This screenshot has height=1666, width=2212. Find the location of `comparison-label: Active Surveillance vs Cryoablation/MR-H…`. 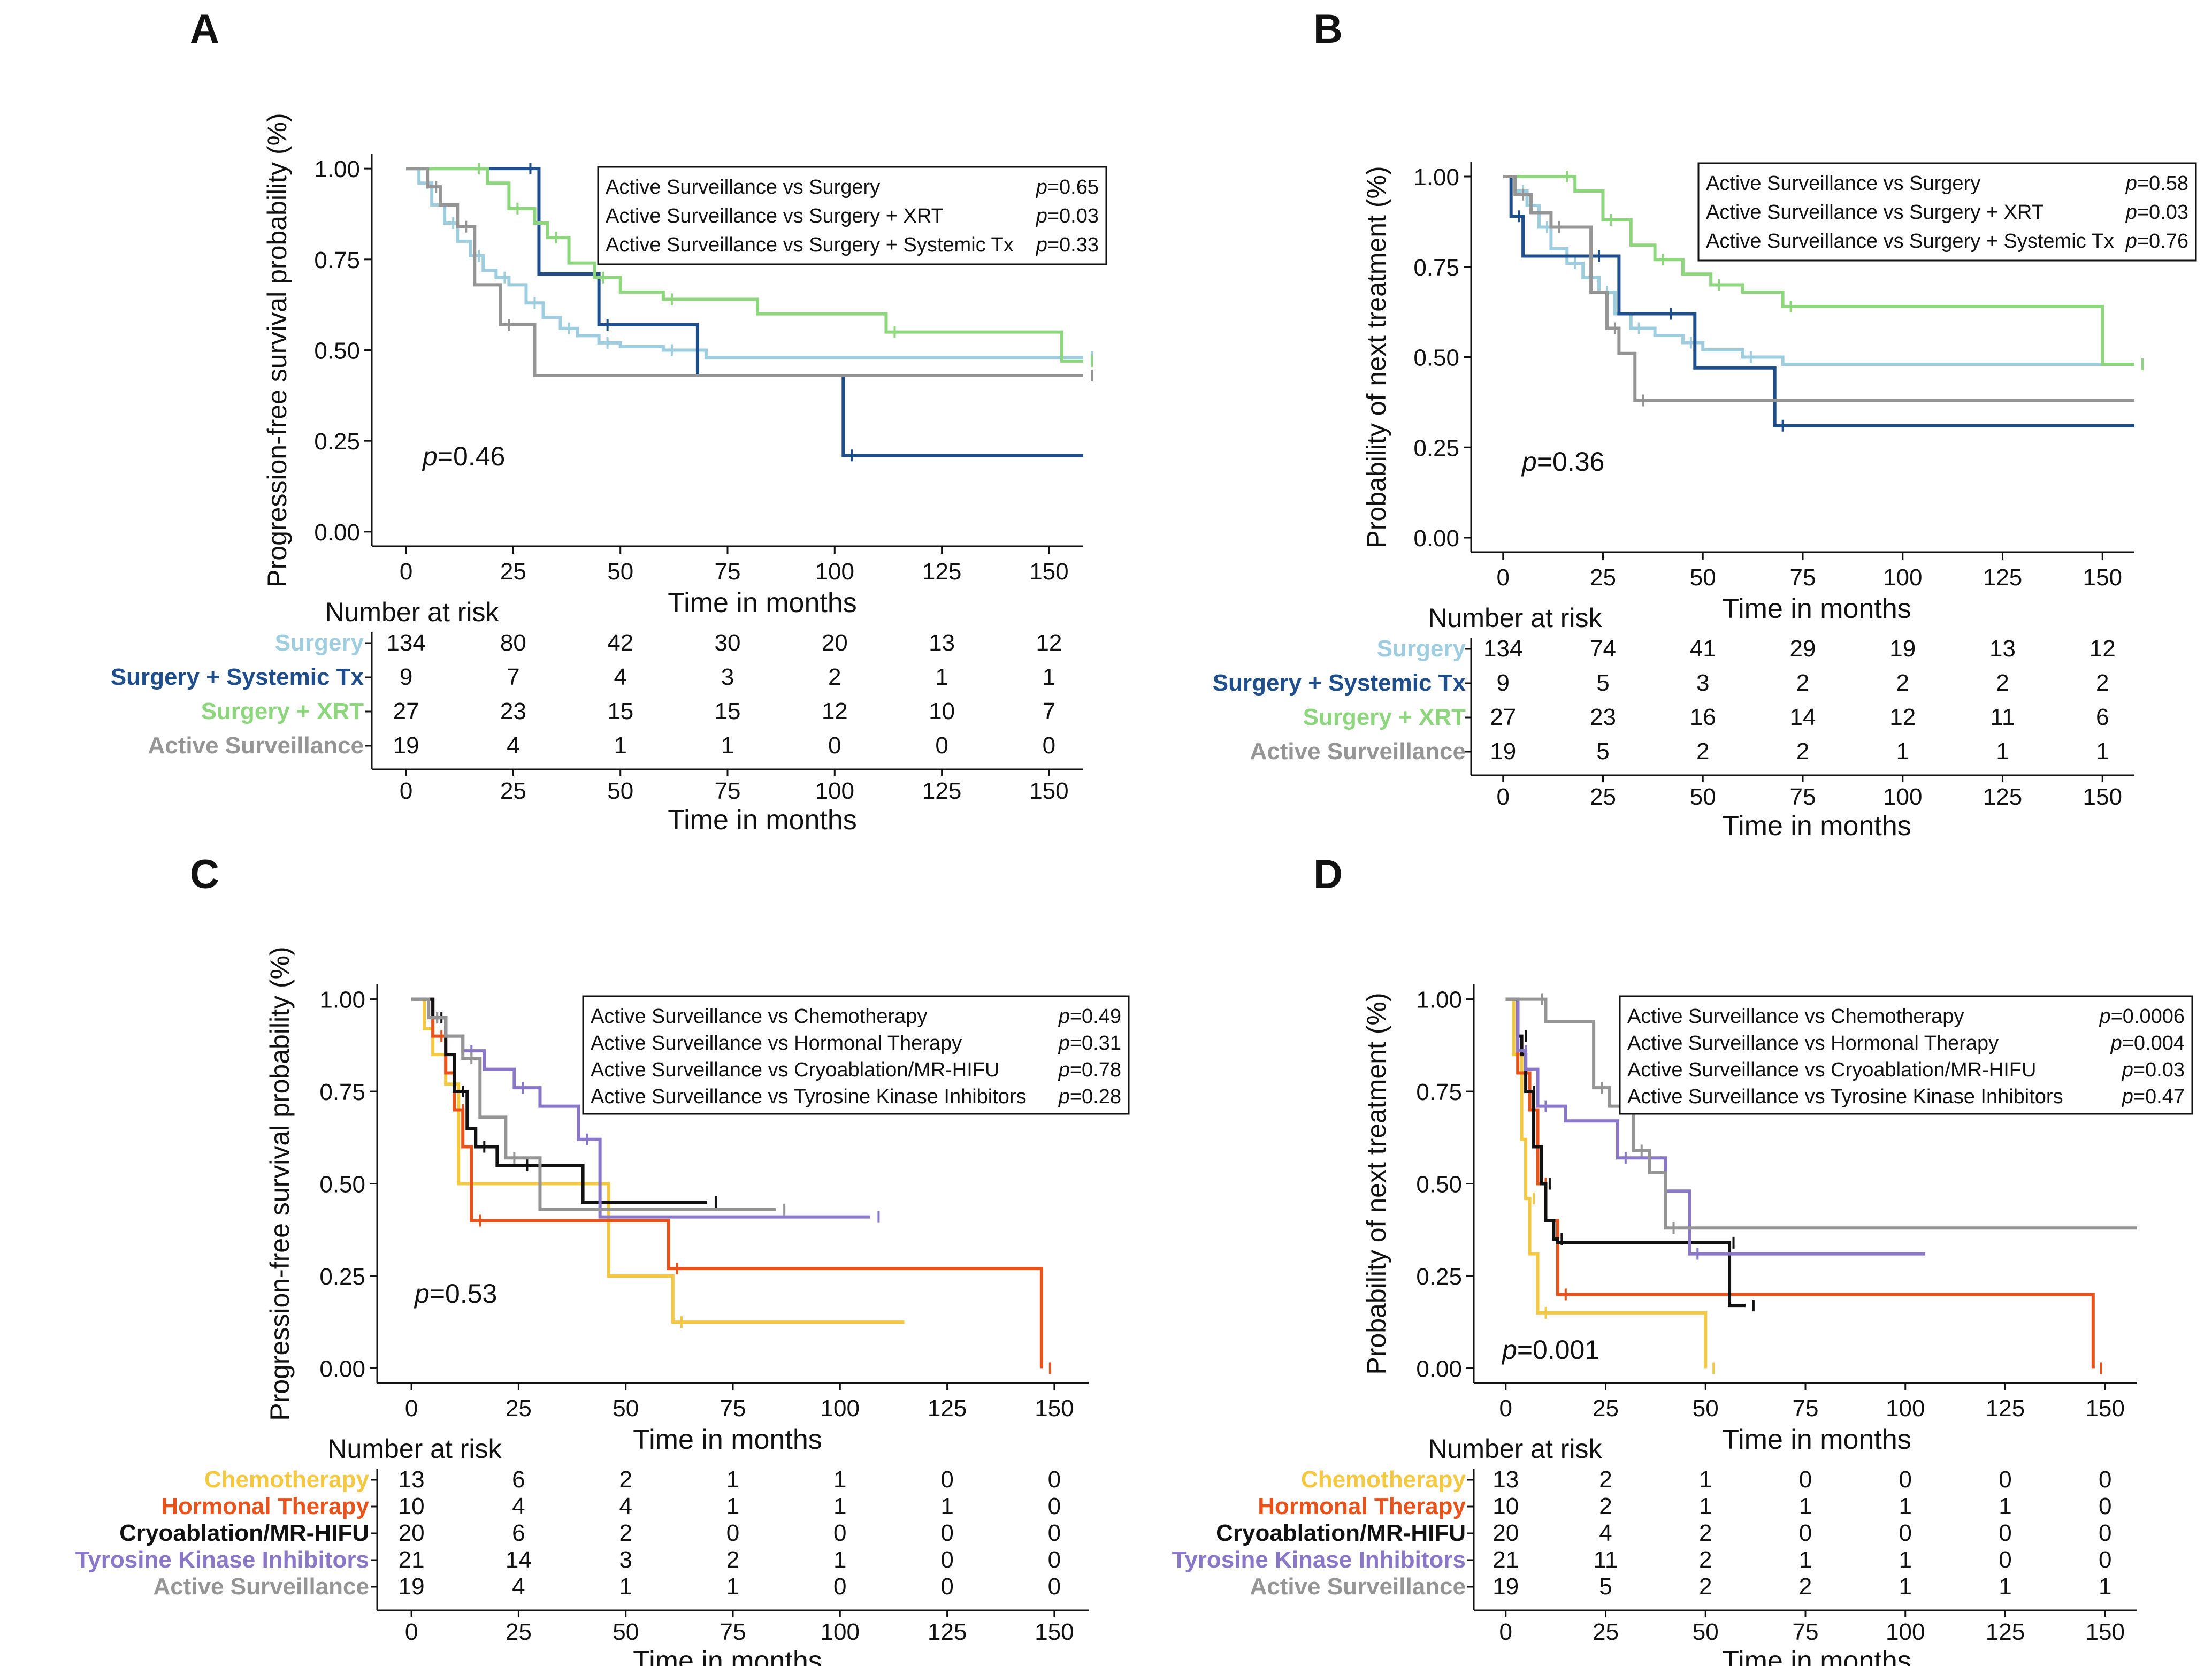

comparison-label: Active Surveillance vs Cryoablation/MR-H… is located at coordinates (795, 1070).